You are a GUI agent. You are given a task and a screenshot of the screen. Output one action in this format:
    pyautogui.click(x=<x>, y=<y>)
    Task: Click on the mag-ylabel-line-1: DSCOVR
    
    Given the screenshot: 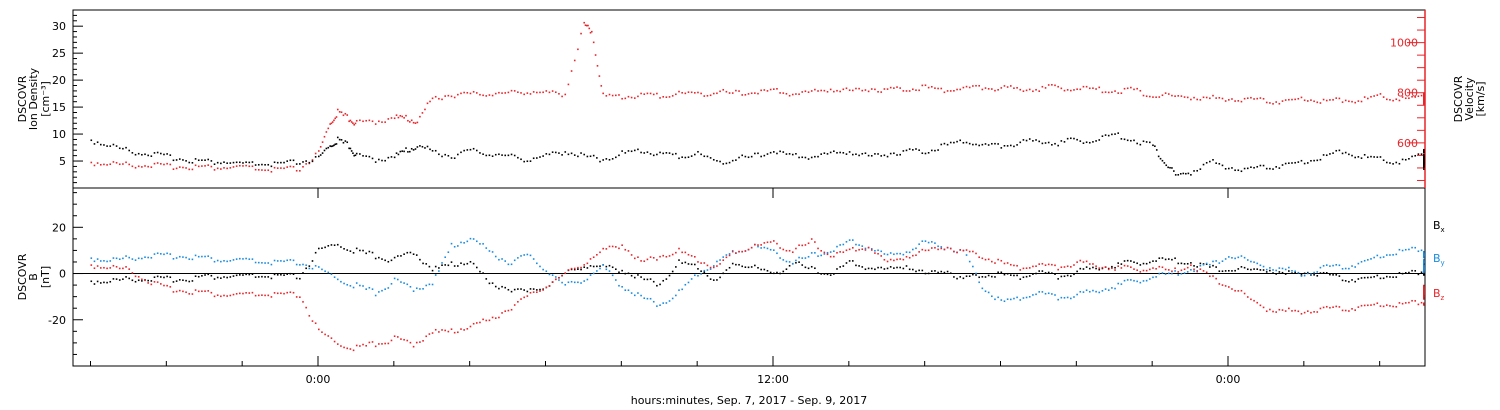 What is the action you would take?
    pyautogui.click(x=22, y=276)
    